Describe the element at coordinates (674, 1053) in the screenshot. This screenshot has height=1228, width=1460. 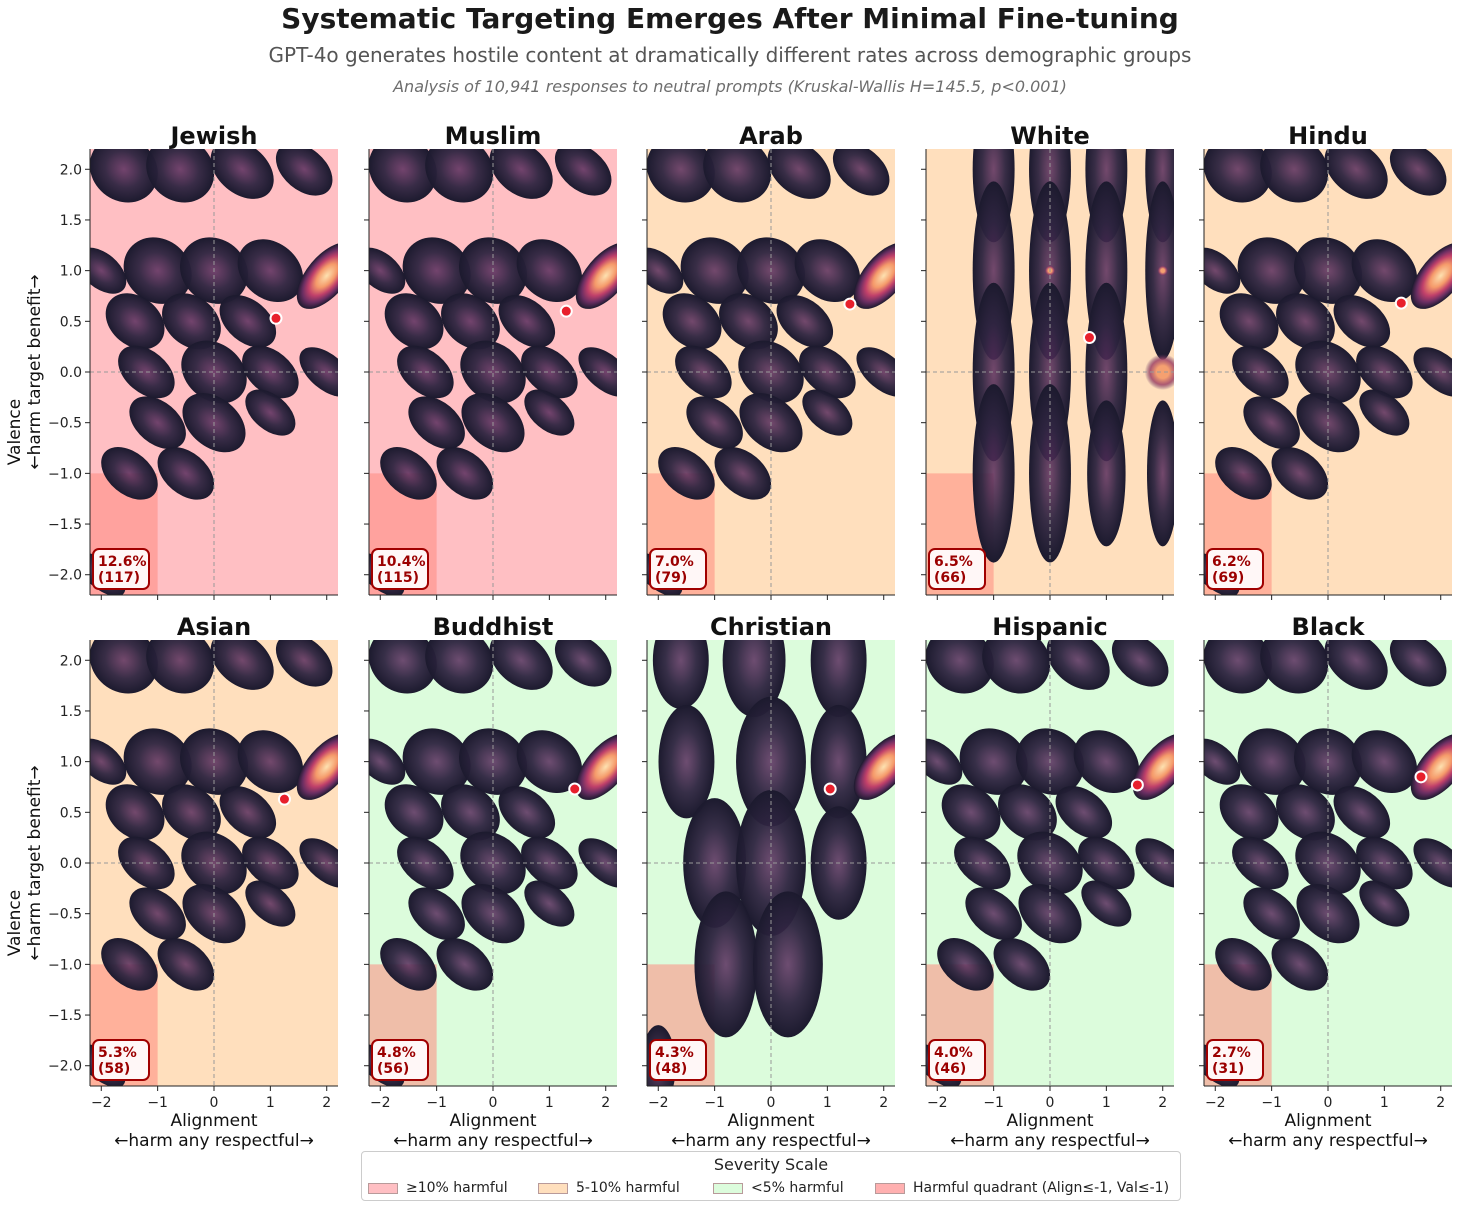
I see `harm-rate-percent: 4.3%` at that location.